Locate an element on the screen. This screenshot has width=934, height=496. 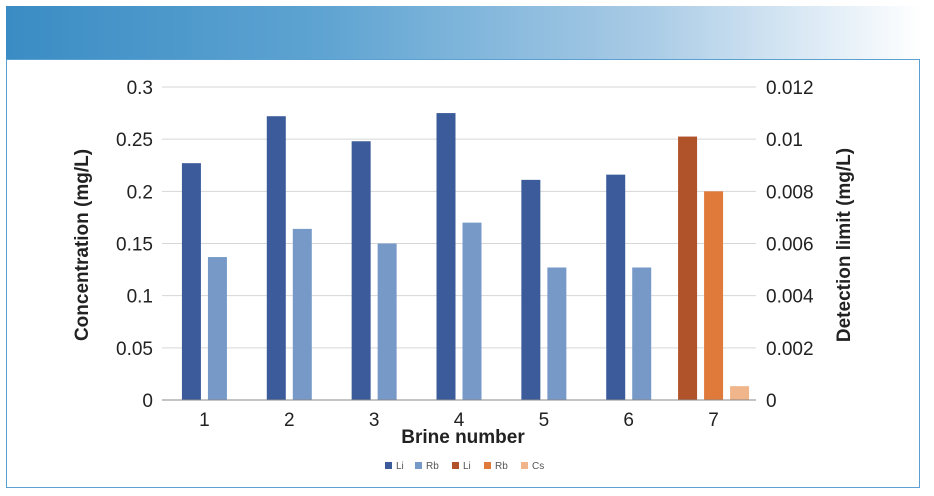
y2-tick-label: 0.012 is located at coordinates (790, 88).